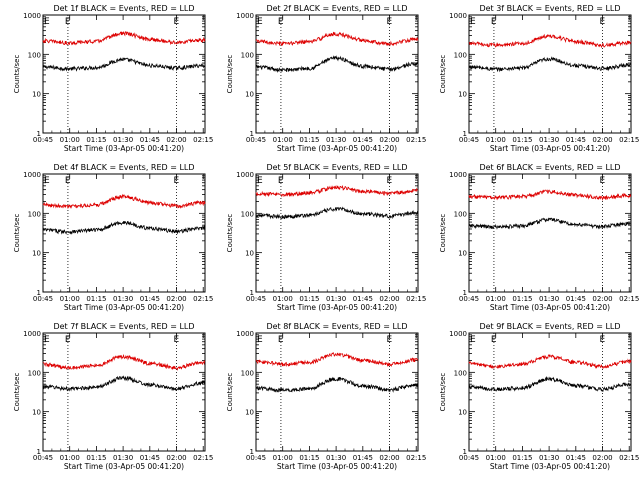 Image resolution: width=640 pixels, height=480 pixels. Describe the element at coordinates (336, 167) in the screenshot. I see `chart-title: Det 5f BLACK = Events, RED = LLD` at that location.